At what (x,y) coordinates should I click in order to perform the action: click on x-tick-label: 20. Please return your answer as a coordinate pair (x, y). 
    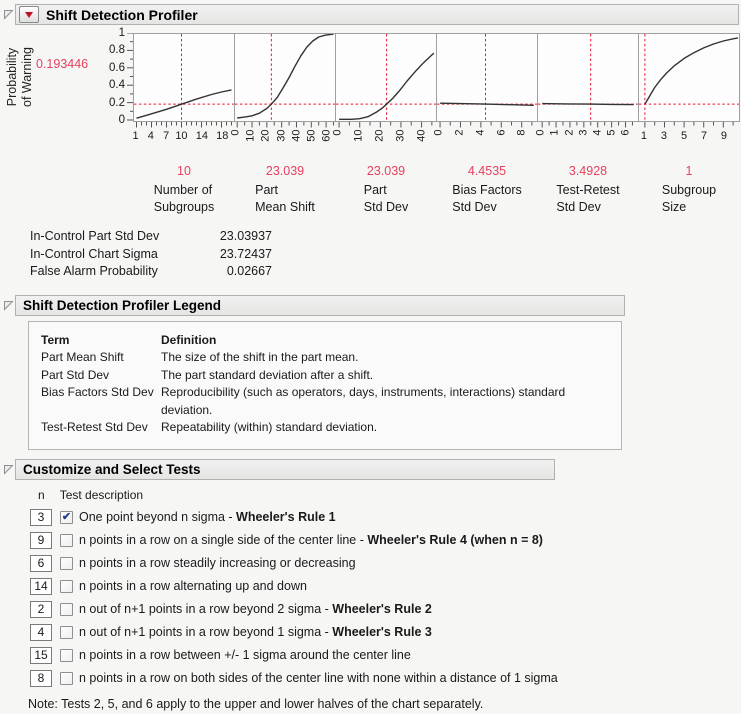
    Looking at the image, I should click on (379, 135).